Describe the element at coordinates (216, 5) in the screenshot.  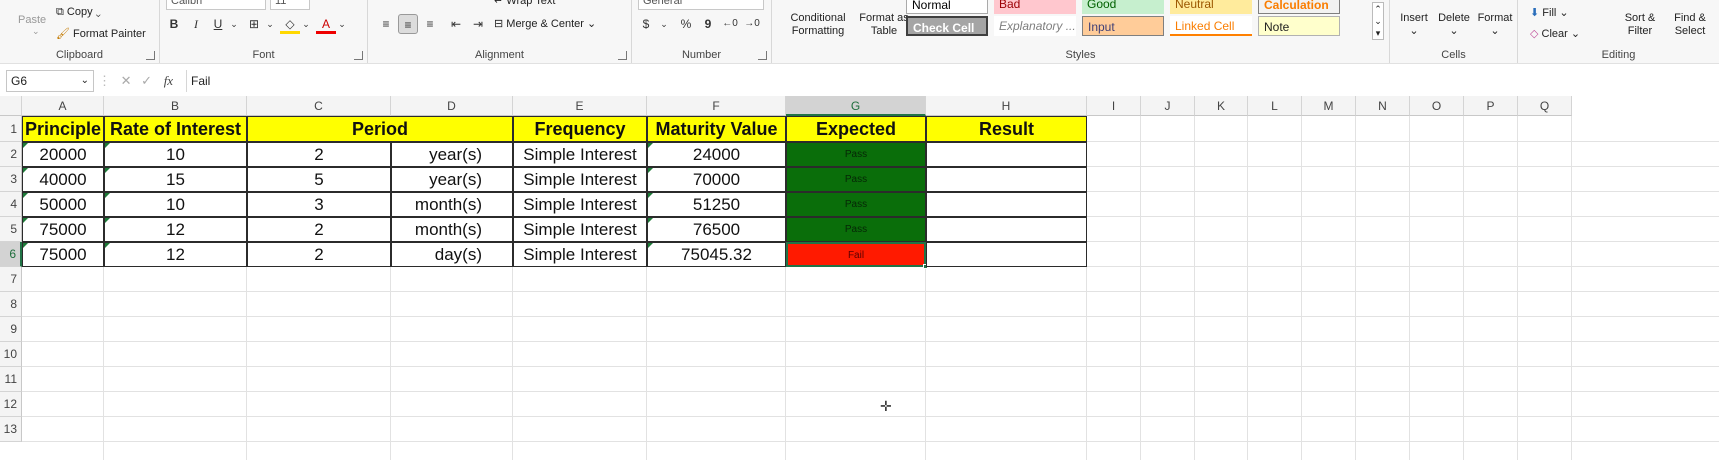
I see `font-name-dropdown: Calibri` at that location.